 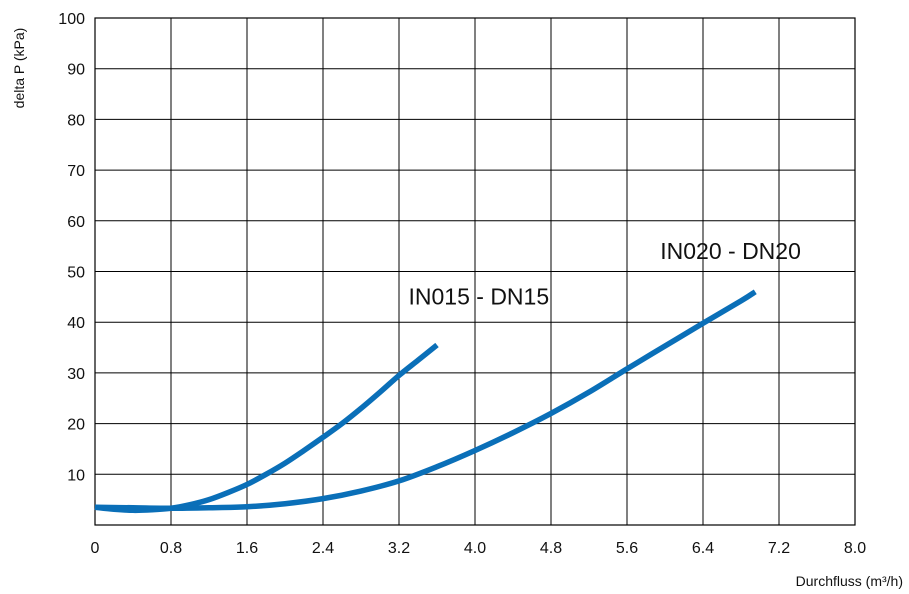 What do you see at coordinates (247, 548) in the screenshot?
I see `x-tick-label: 1.6` at bounding box center [247, 548].